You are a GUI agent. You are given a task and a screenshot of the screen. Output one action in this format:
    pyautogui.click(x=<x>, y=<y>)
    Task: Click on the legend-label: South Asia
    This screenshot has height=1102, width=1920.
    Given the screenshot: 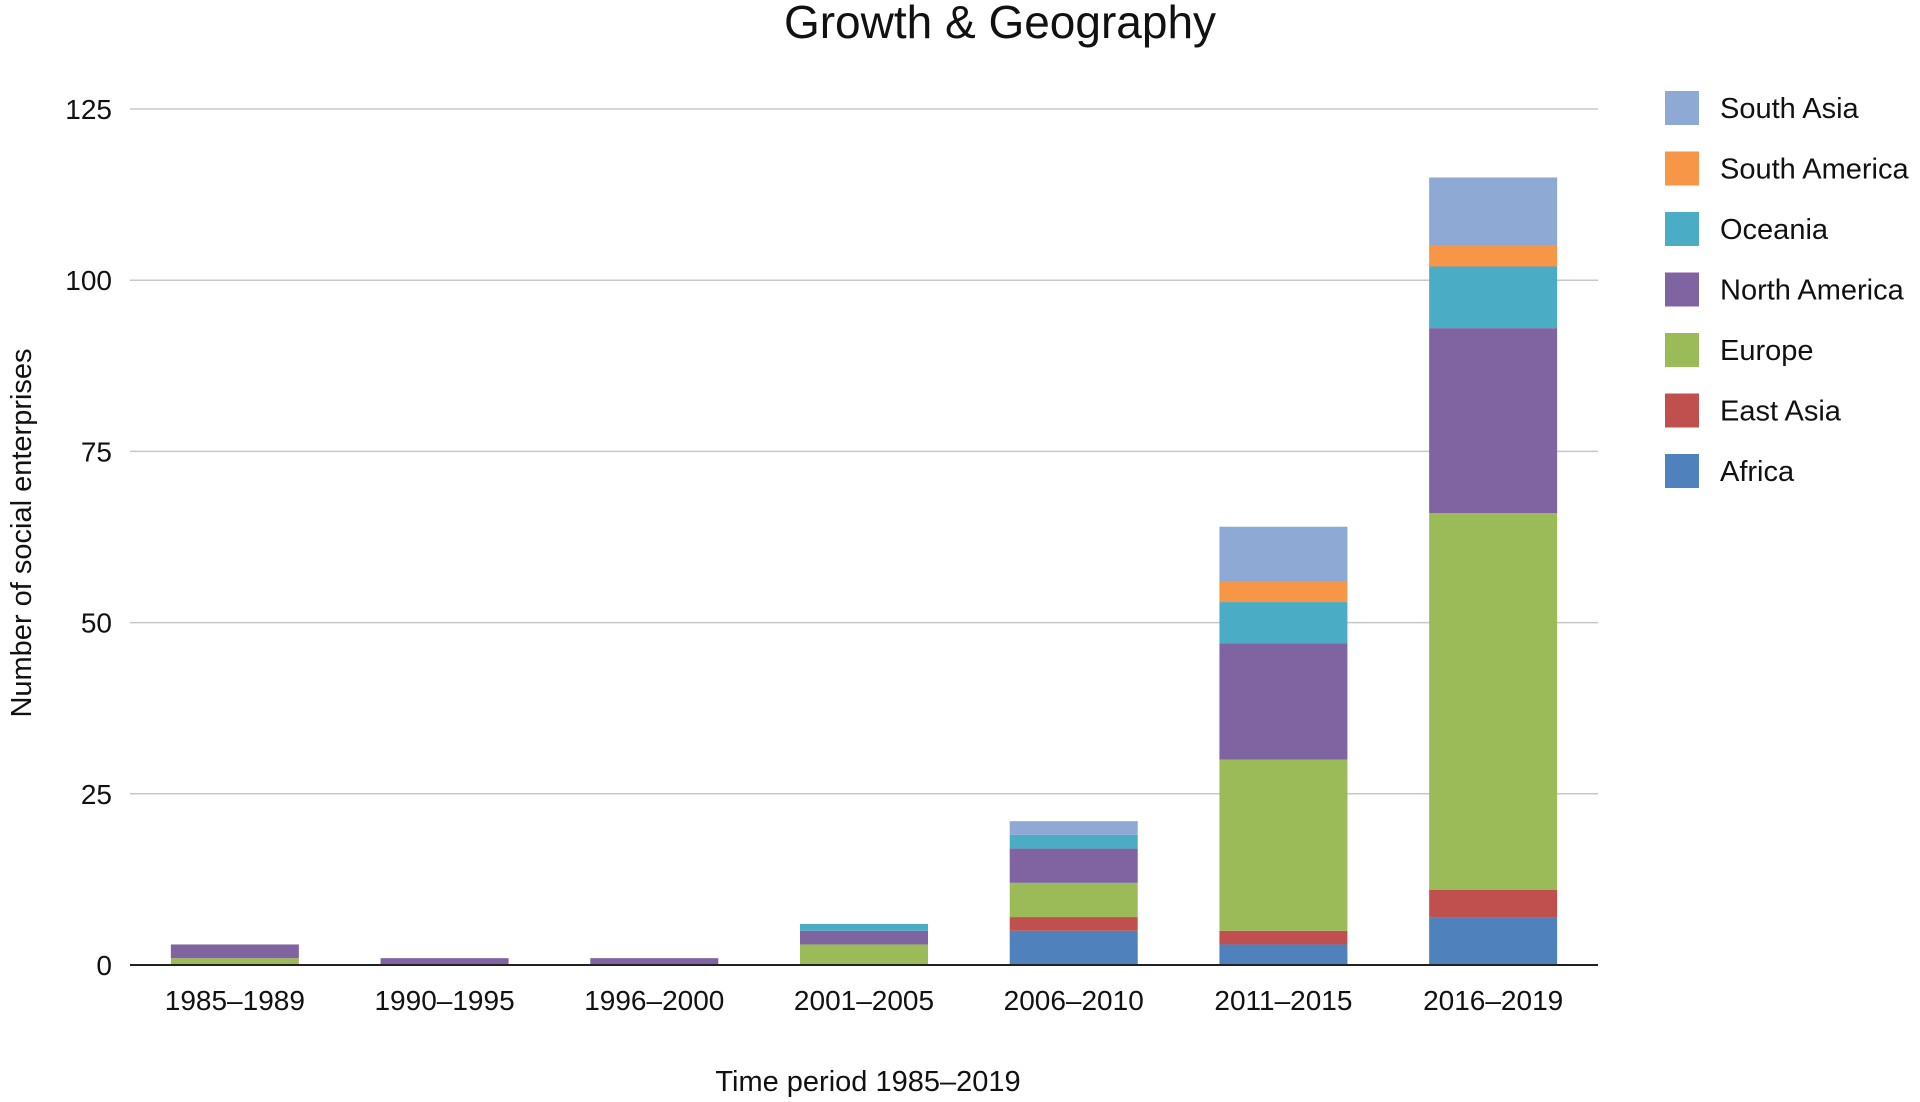 What is the action you would take?
    pyautogui.click(x=1790, y=109)
    